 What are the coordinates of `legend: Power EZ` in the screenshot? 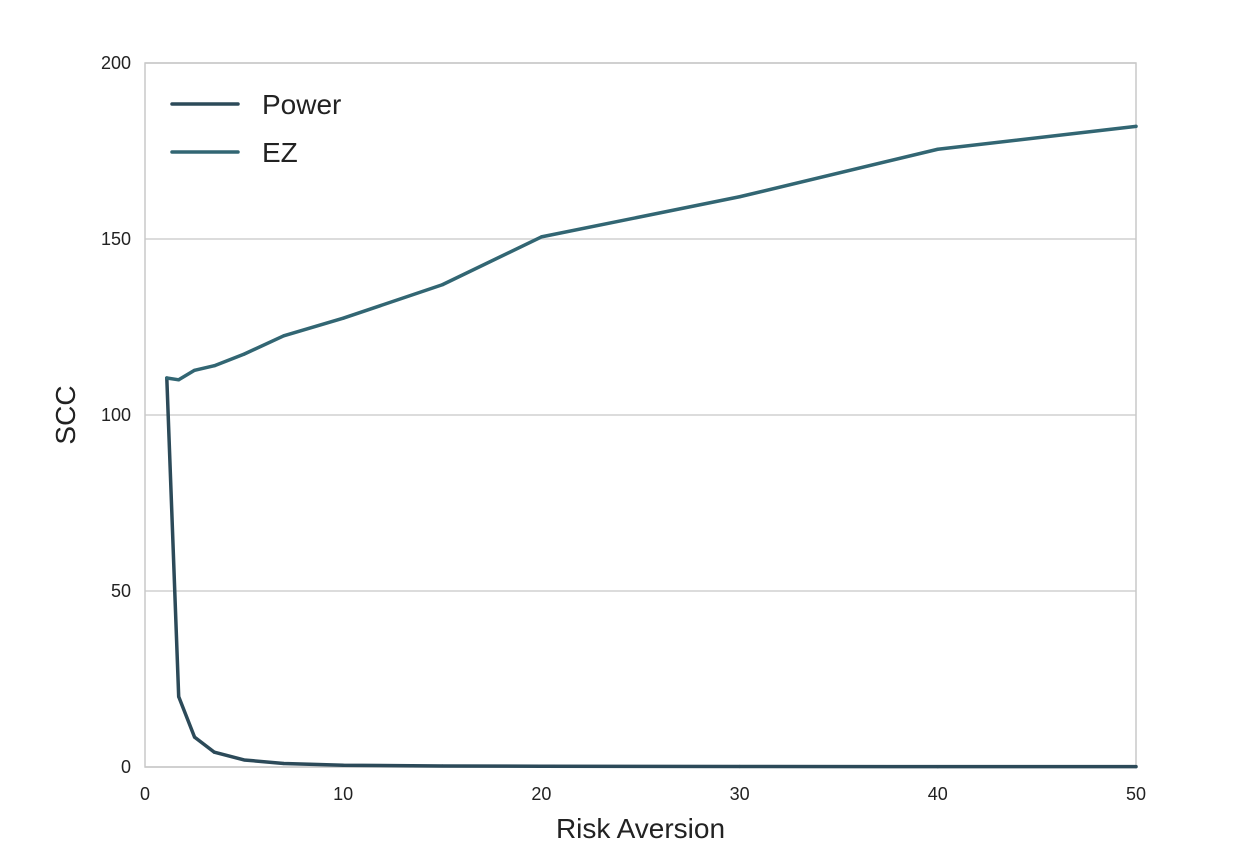 It's located at (255, 128).